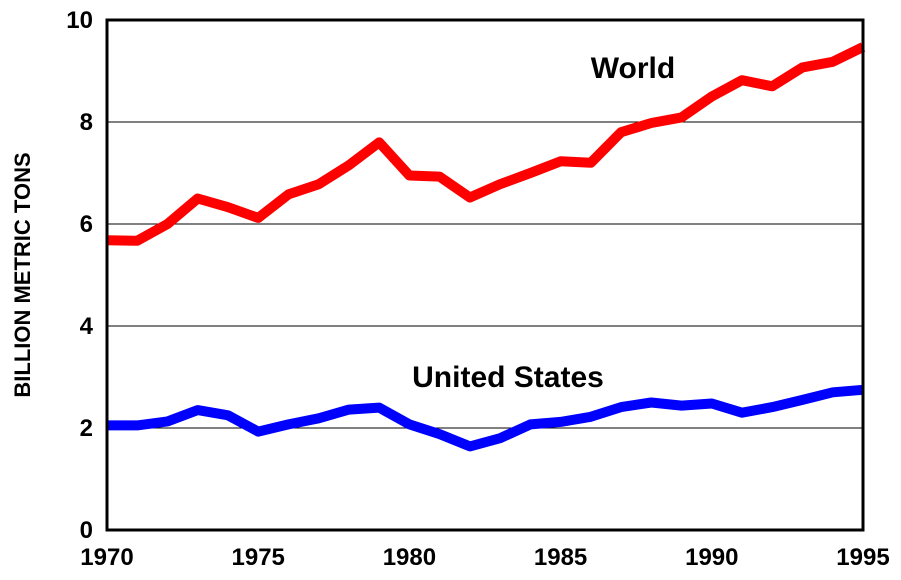  Describe the element at coordinates (560, 557) in the screenshot. I see `x-tick-label: 1985` at that location.